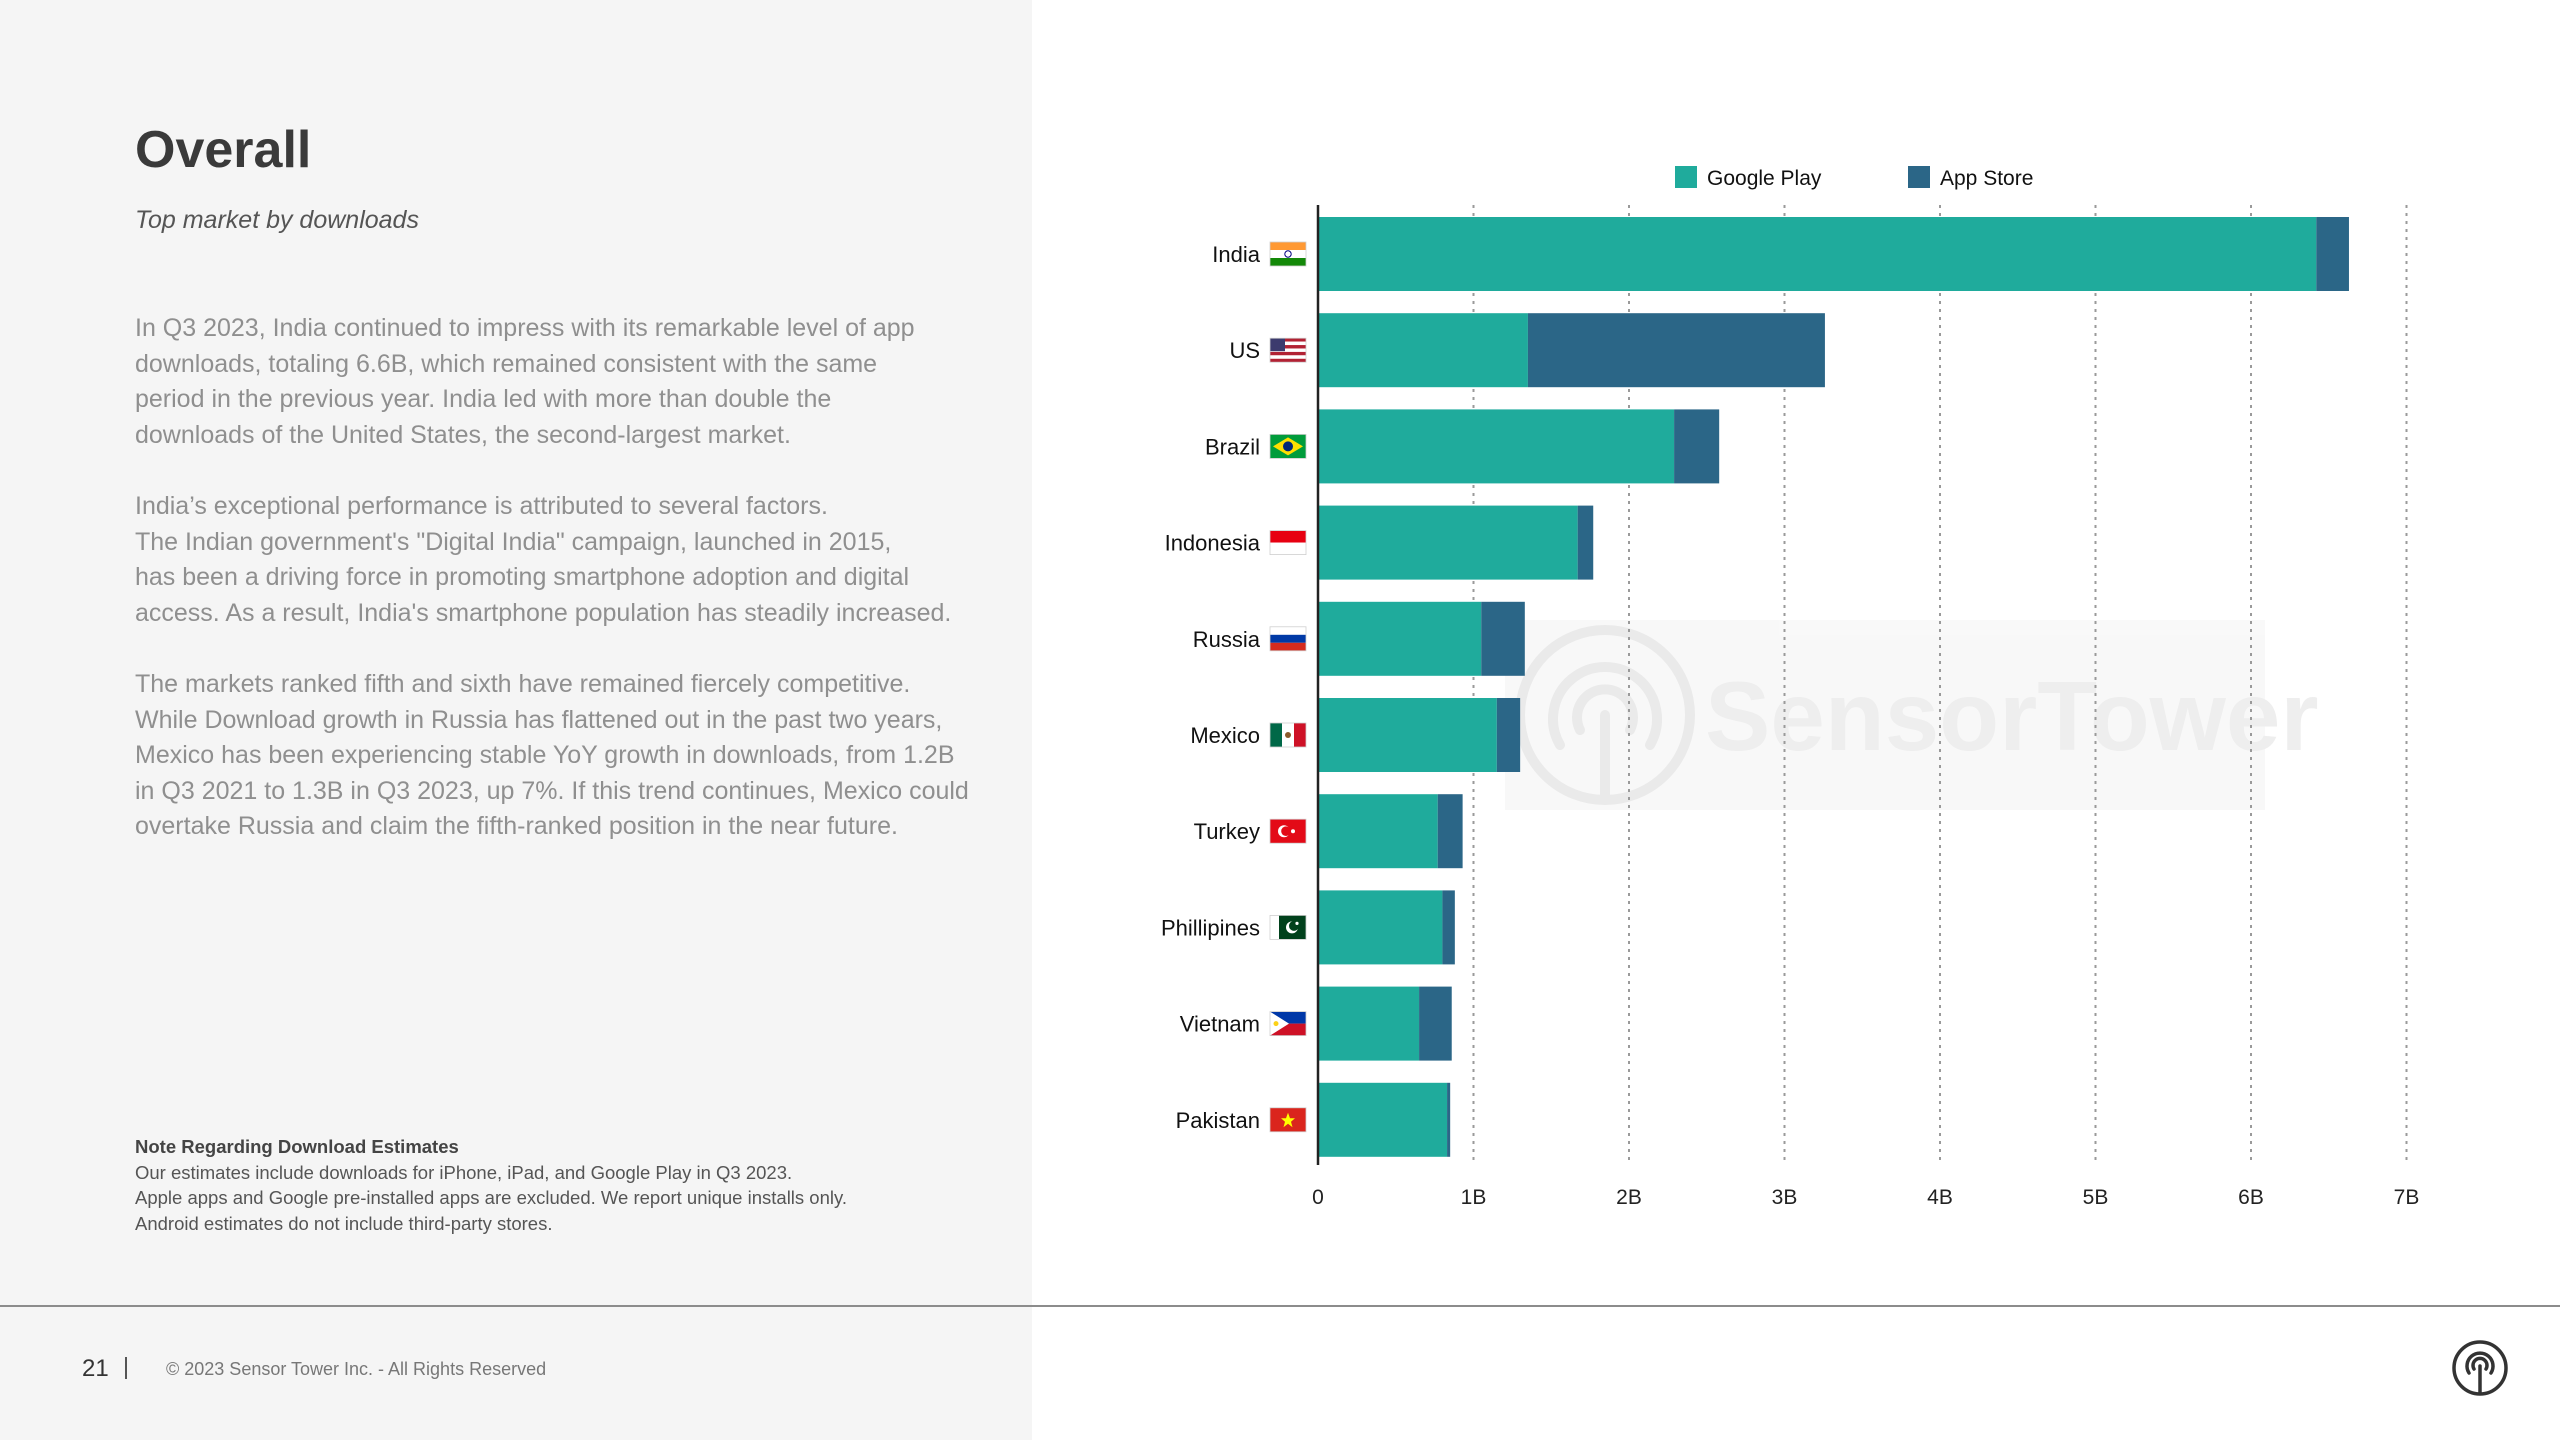 This screenshot has height=1440, width=2560. Describe the element at coordinates (1940, 1197) in the screenshot. I see `x-tick-label: 4B` at that location.